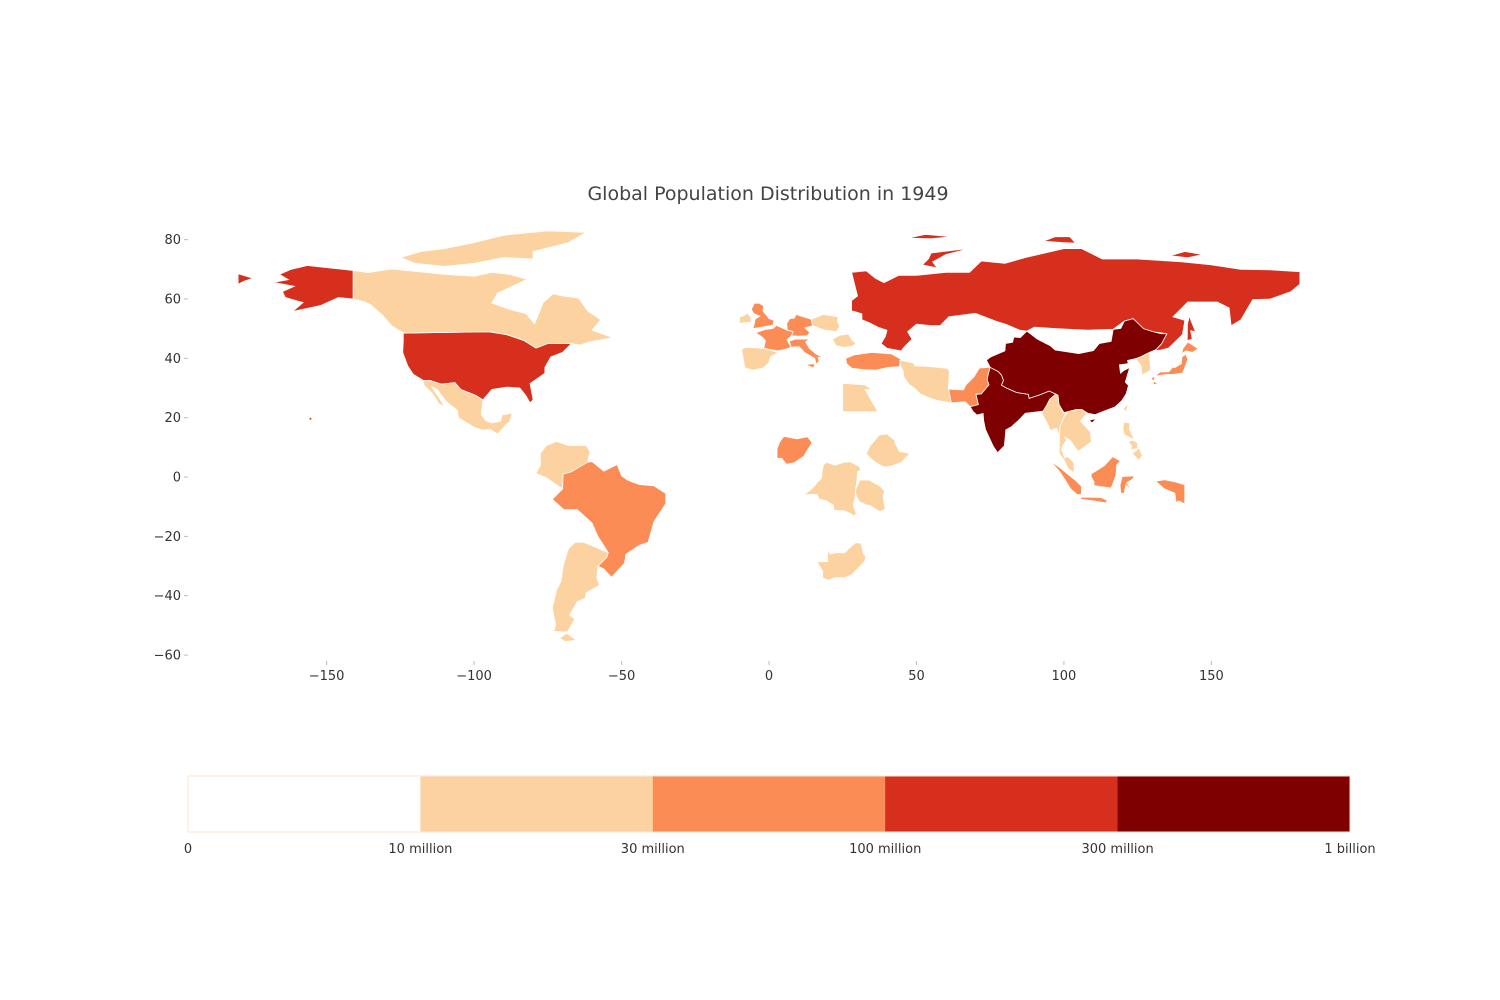 This screenshot has height=1000, width=1500. Describe the element at coordinates (873, 361) in the screenshot. I see `region-turkey` at that location.